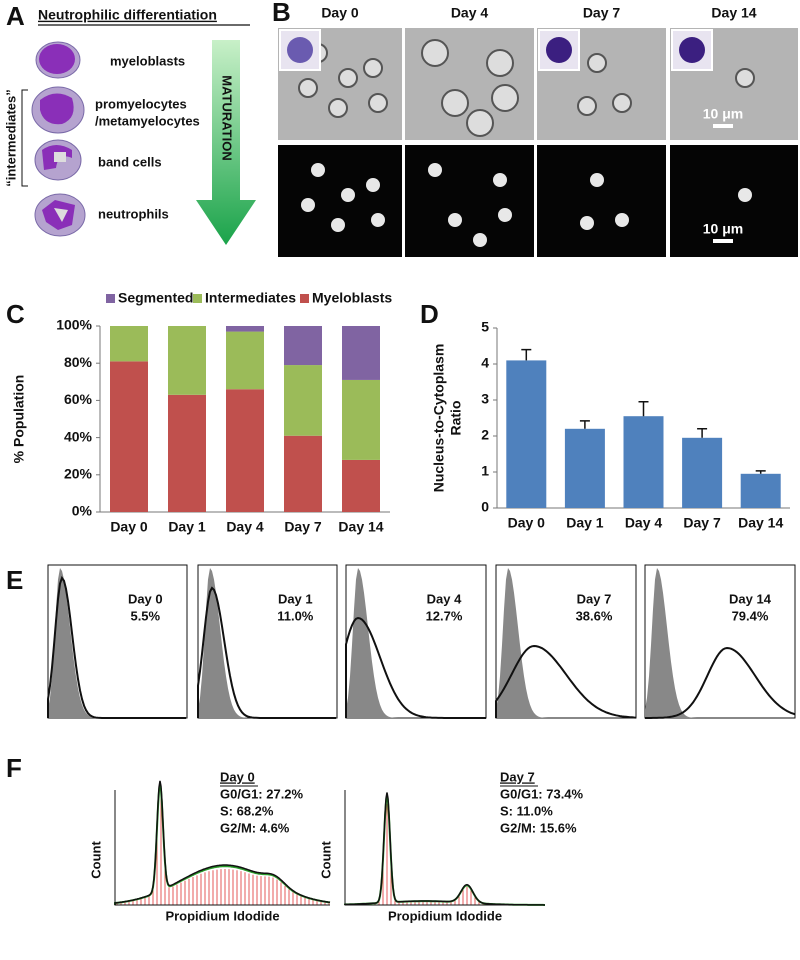 The image size is (800, 960). Describe the element at coordinates (750, 598) in the screenshot. I see `day-label: Day 14` at that location.